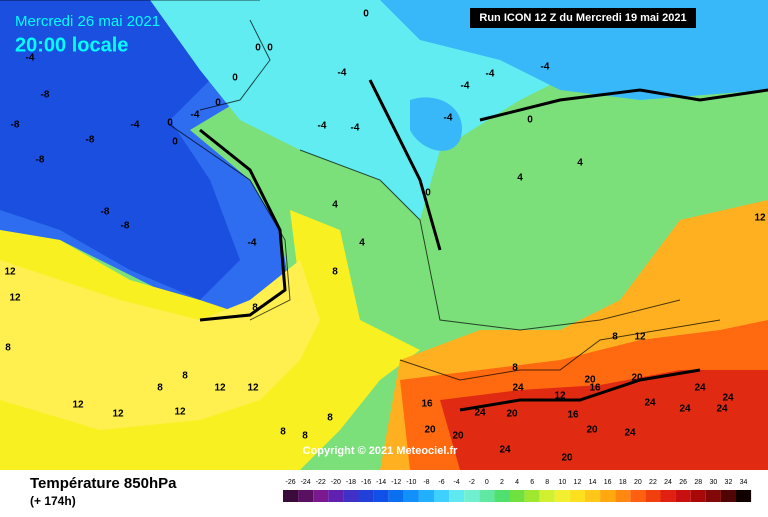 This screenshot has height=517, width=768. What do you see at coordinates (472, 482) in the screenshot?
I see `legend-tick-label: -2` at bounding box center [472, 482].